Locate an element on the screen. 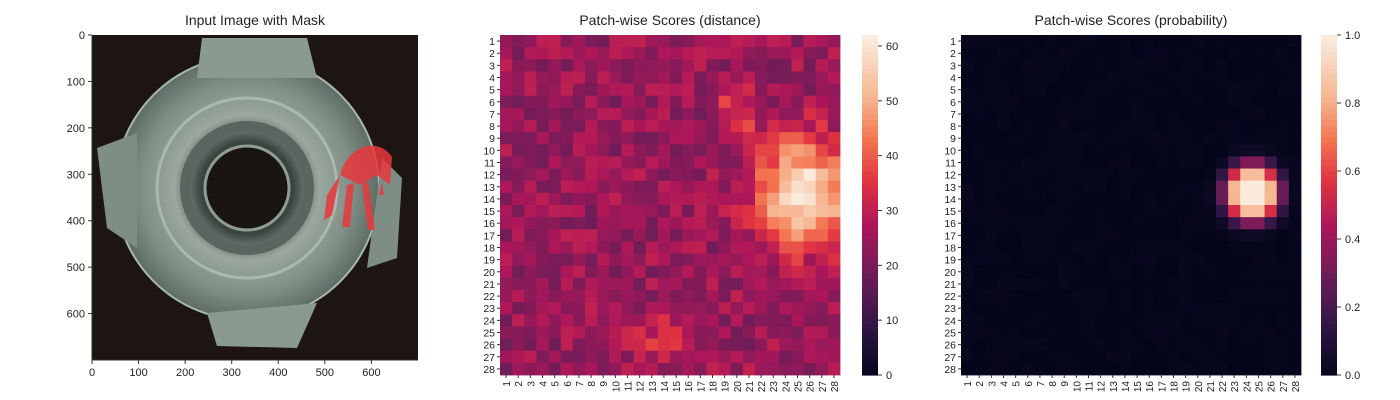 The height and width of the screenshot is (400, 1400). probability-x-tick-label: 20 is located at coordinates (1199, 387).